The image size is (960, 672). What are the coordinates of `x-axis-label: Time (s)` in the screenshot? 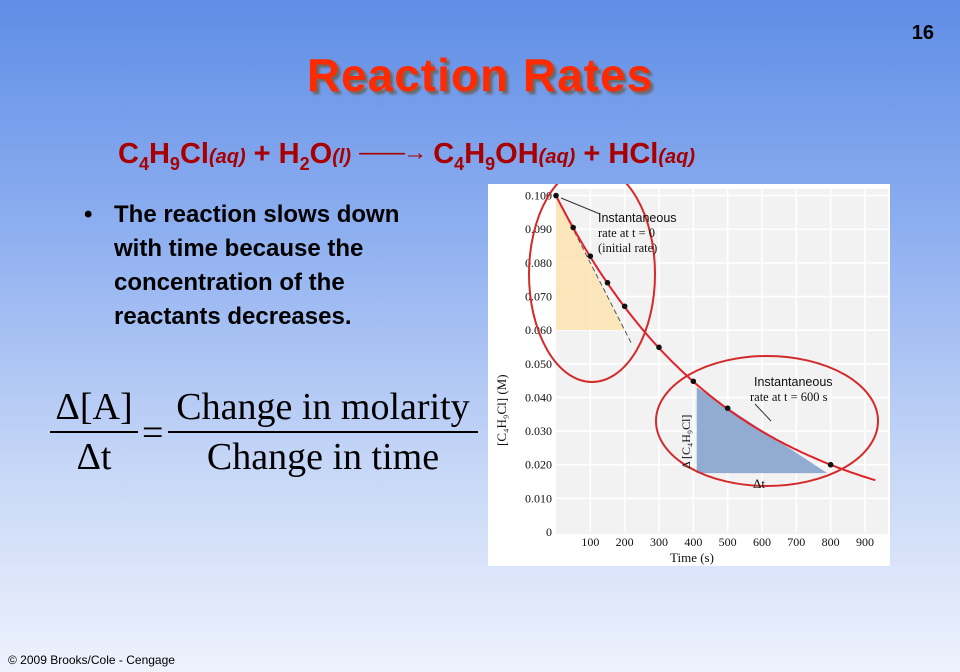 It's located at (692, 557).